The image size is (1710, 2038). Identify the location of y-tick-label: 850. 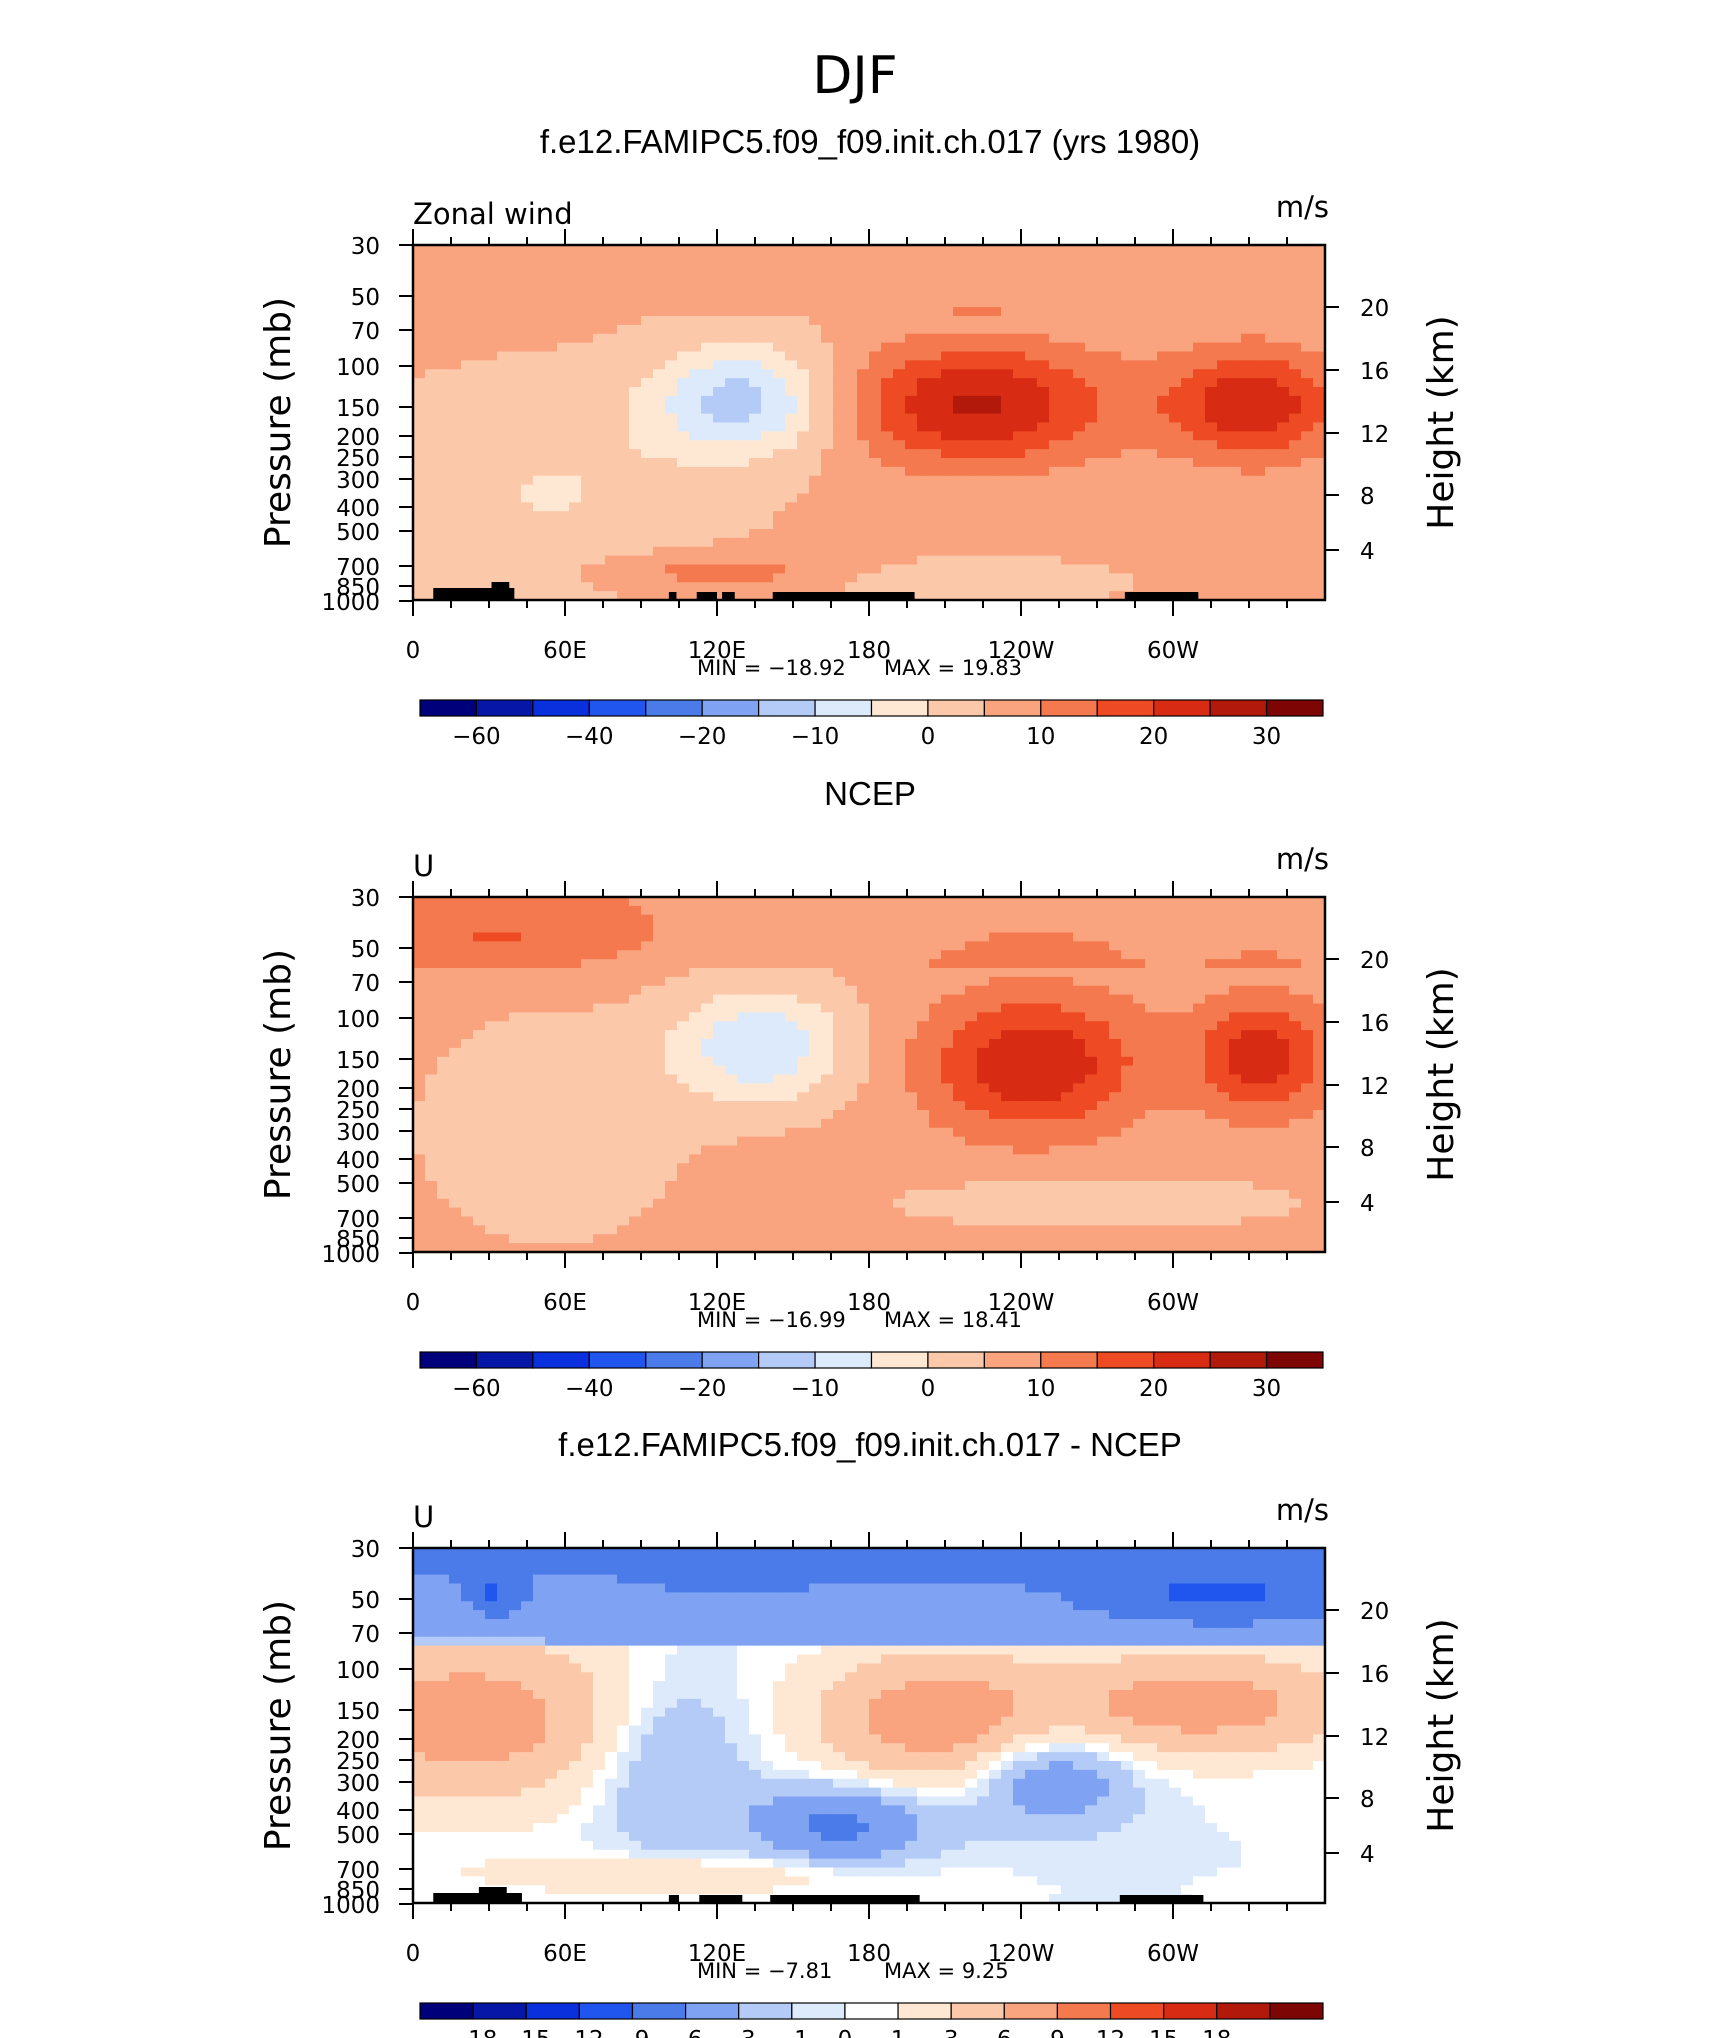
(358, 588).